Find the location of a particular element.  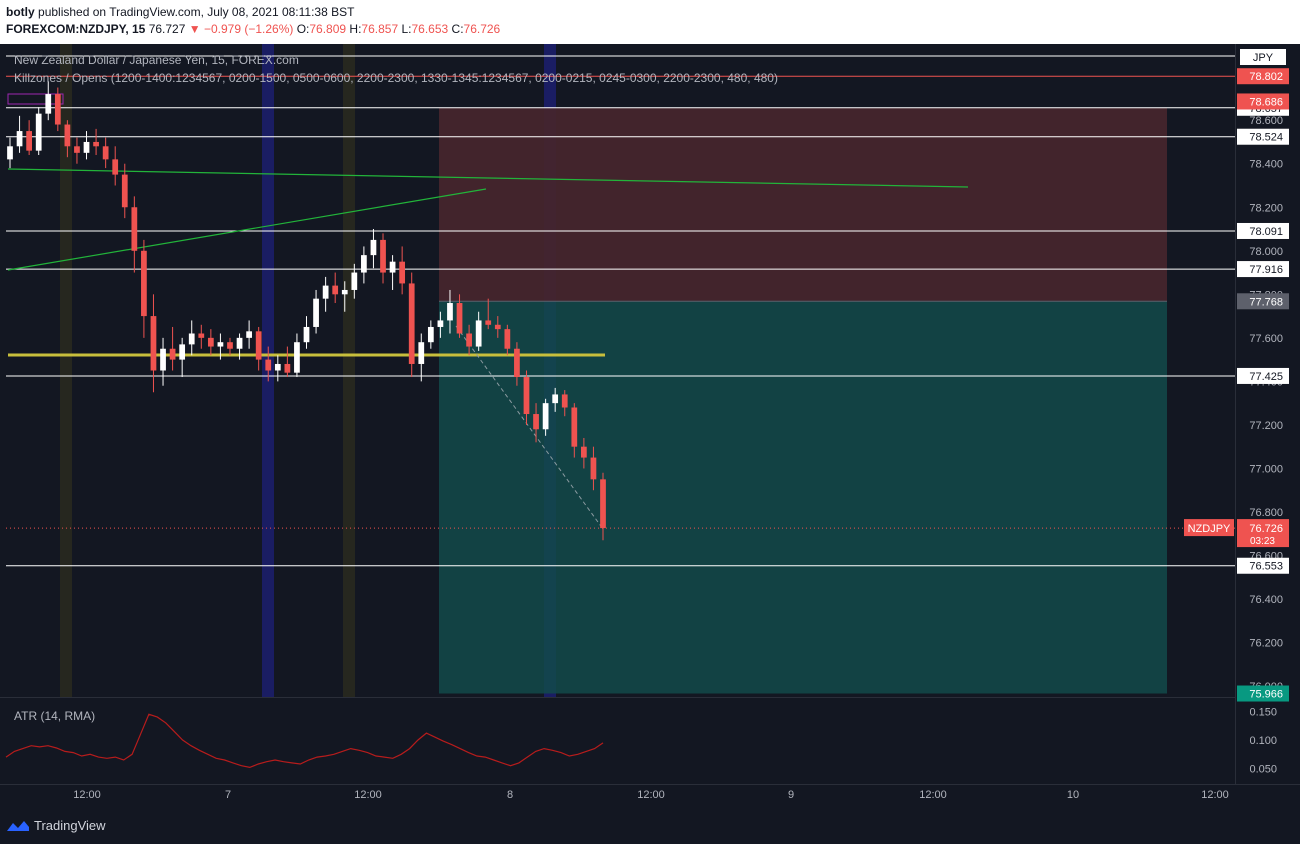

current-price-tag-bg is located at coordinates (1263, 533).